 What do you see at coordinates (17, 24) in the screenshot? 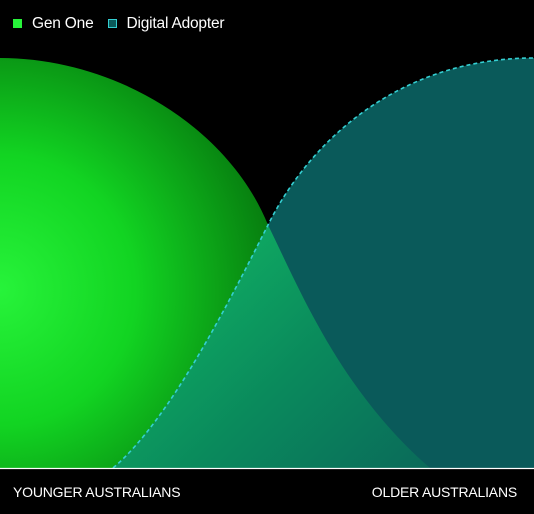
I see `gen-one-swatch-icon` at bounding box center [17, 24].